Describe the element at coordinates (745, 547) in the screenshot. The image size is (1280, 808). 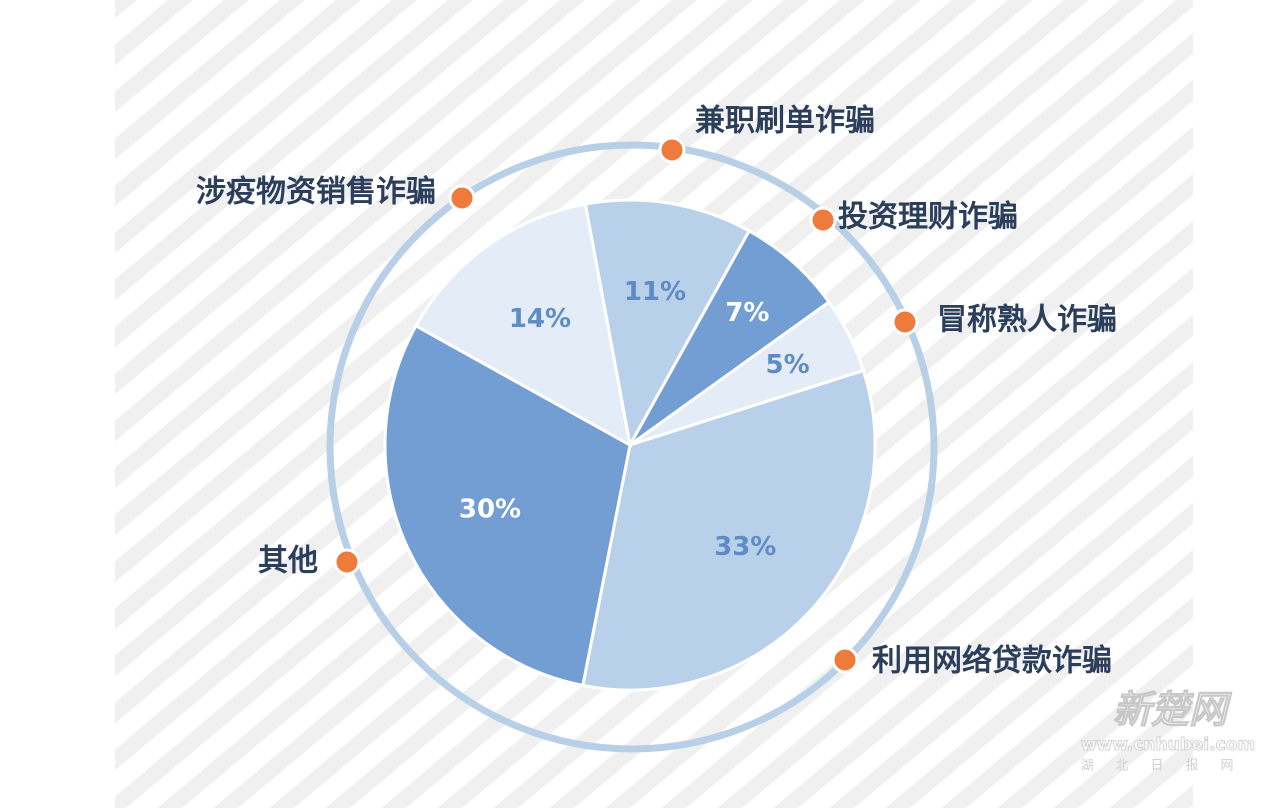
I see `slice-label: 33%` at that location.